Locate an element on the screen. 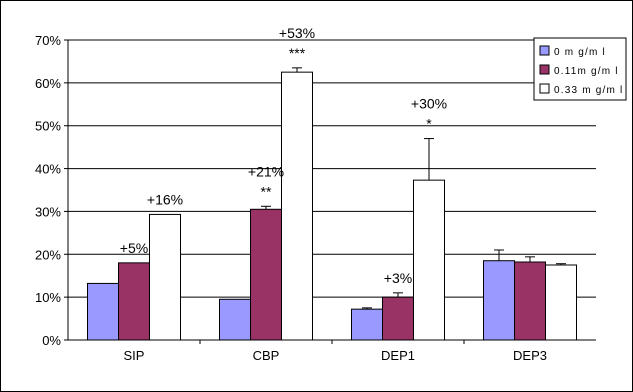 The width and height of the screenshot is (633, 392). x-tick-label: DEP1 is located at coordinates (398, 355).